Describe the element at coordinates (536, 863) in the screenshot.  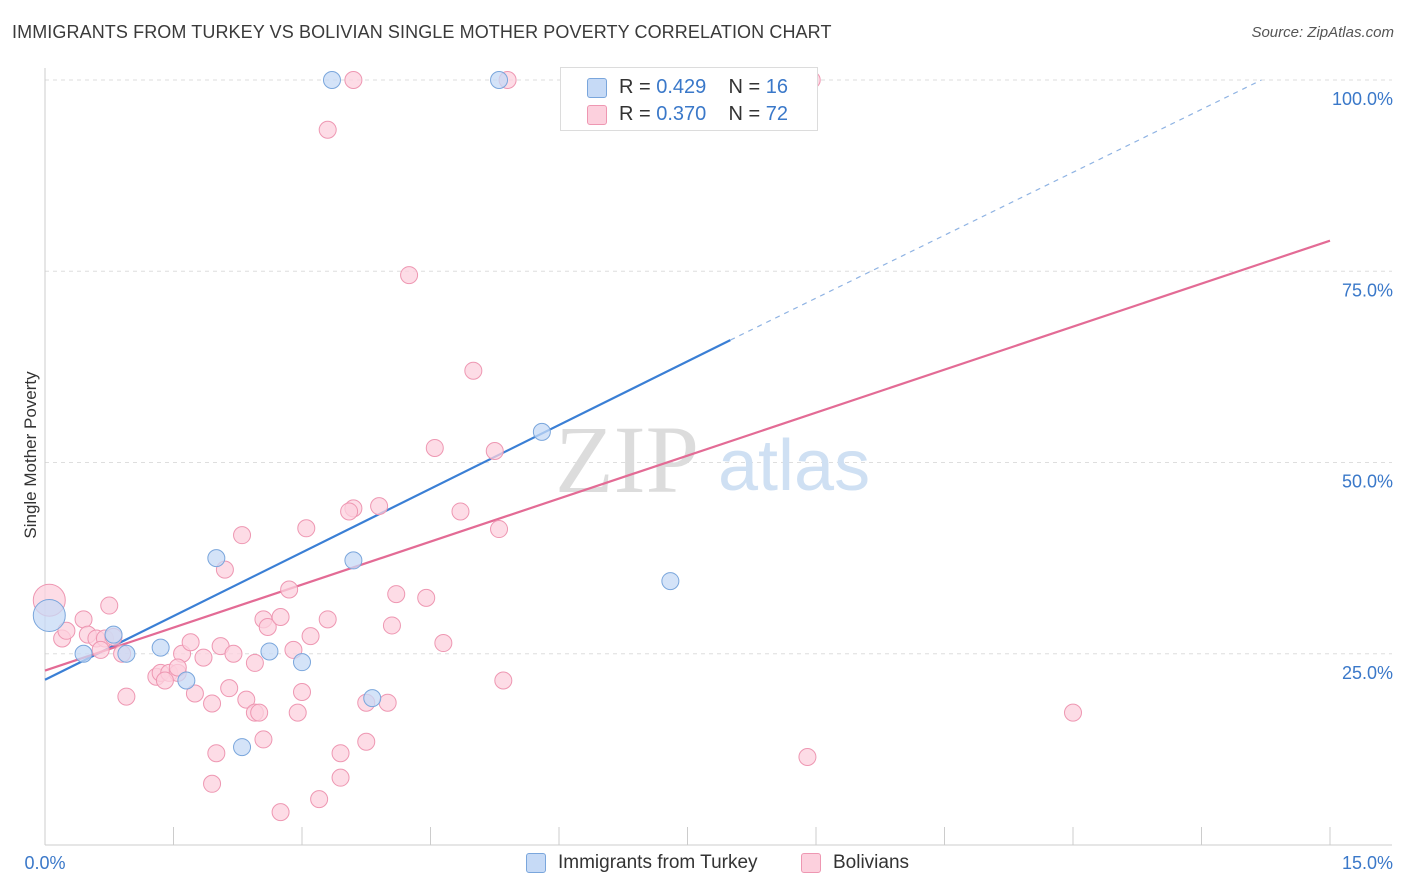
I see `series-swatch-turkey` at that location.